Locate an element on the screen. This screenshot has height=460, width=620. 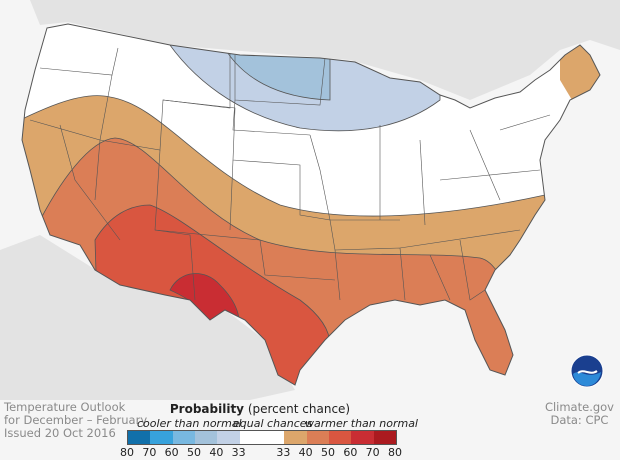
outlook-period: for December – February is located at coordinates (76, 420).